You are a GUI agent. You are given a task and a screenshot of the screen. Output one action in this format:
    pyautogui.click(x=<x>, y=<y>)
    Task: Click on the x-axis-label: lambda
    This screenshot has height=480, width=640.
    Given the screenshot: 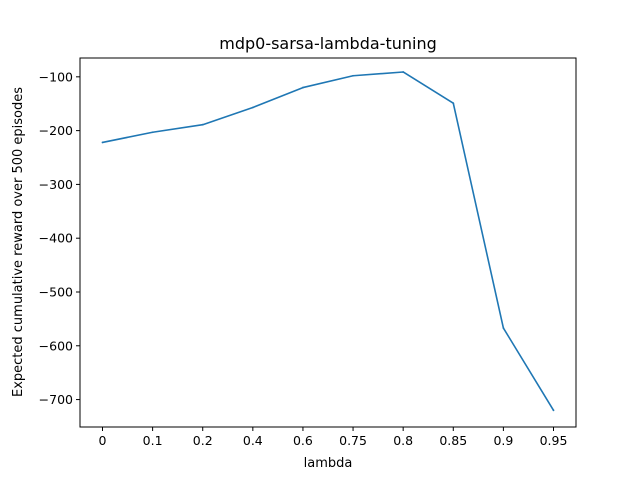 What is the action you would take?
    pyautogui.click(x=328, y=463)
    